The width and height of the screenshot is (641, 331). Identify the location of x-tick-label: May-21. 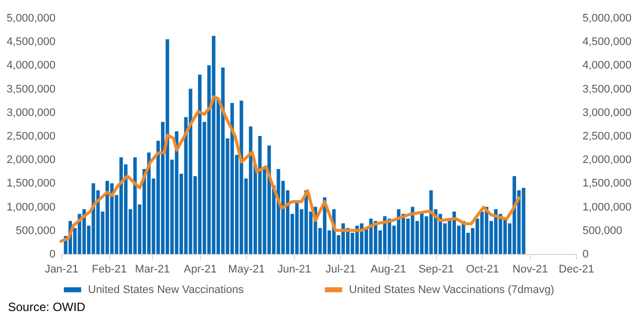
(246, 270).